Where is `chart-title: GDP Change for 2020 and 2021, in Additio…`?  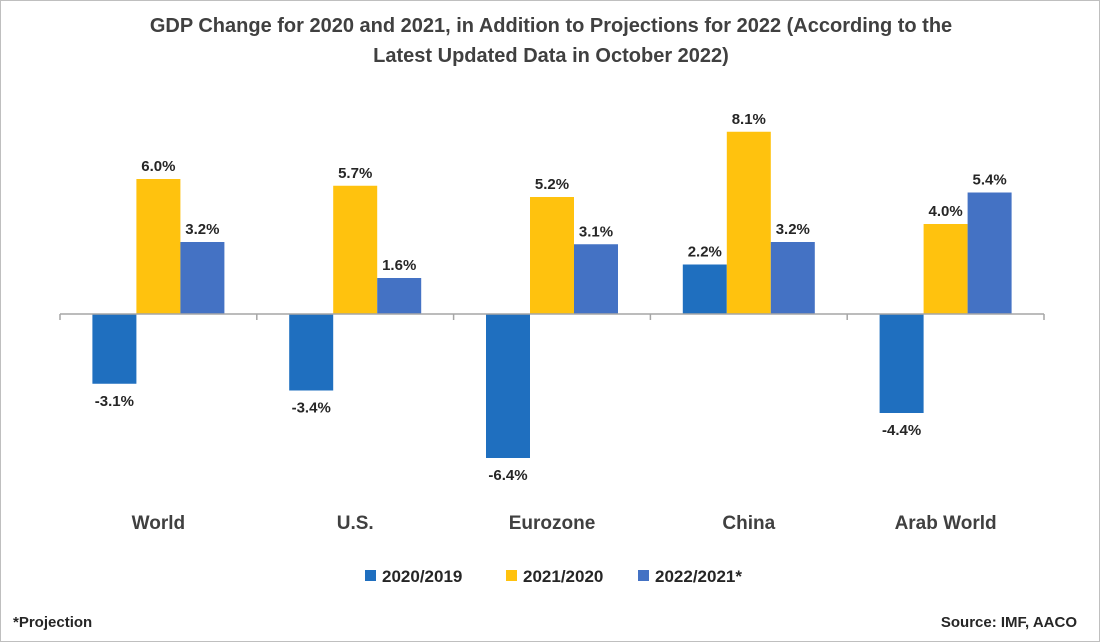
chart-title: GDP Change for 2020 and 2021, in Additio… is located at coordinates (551, 41).